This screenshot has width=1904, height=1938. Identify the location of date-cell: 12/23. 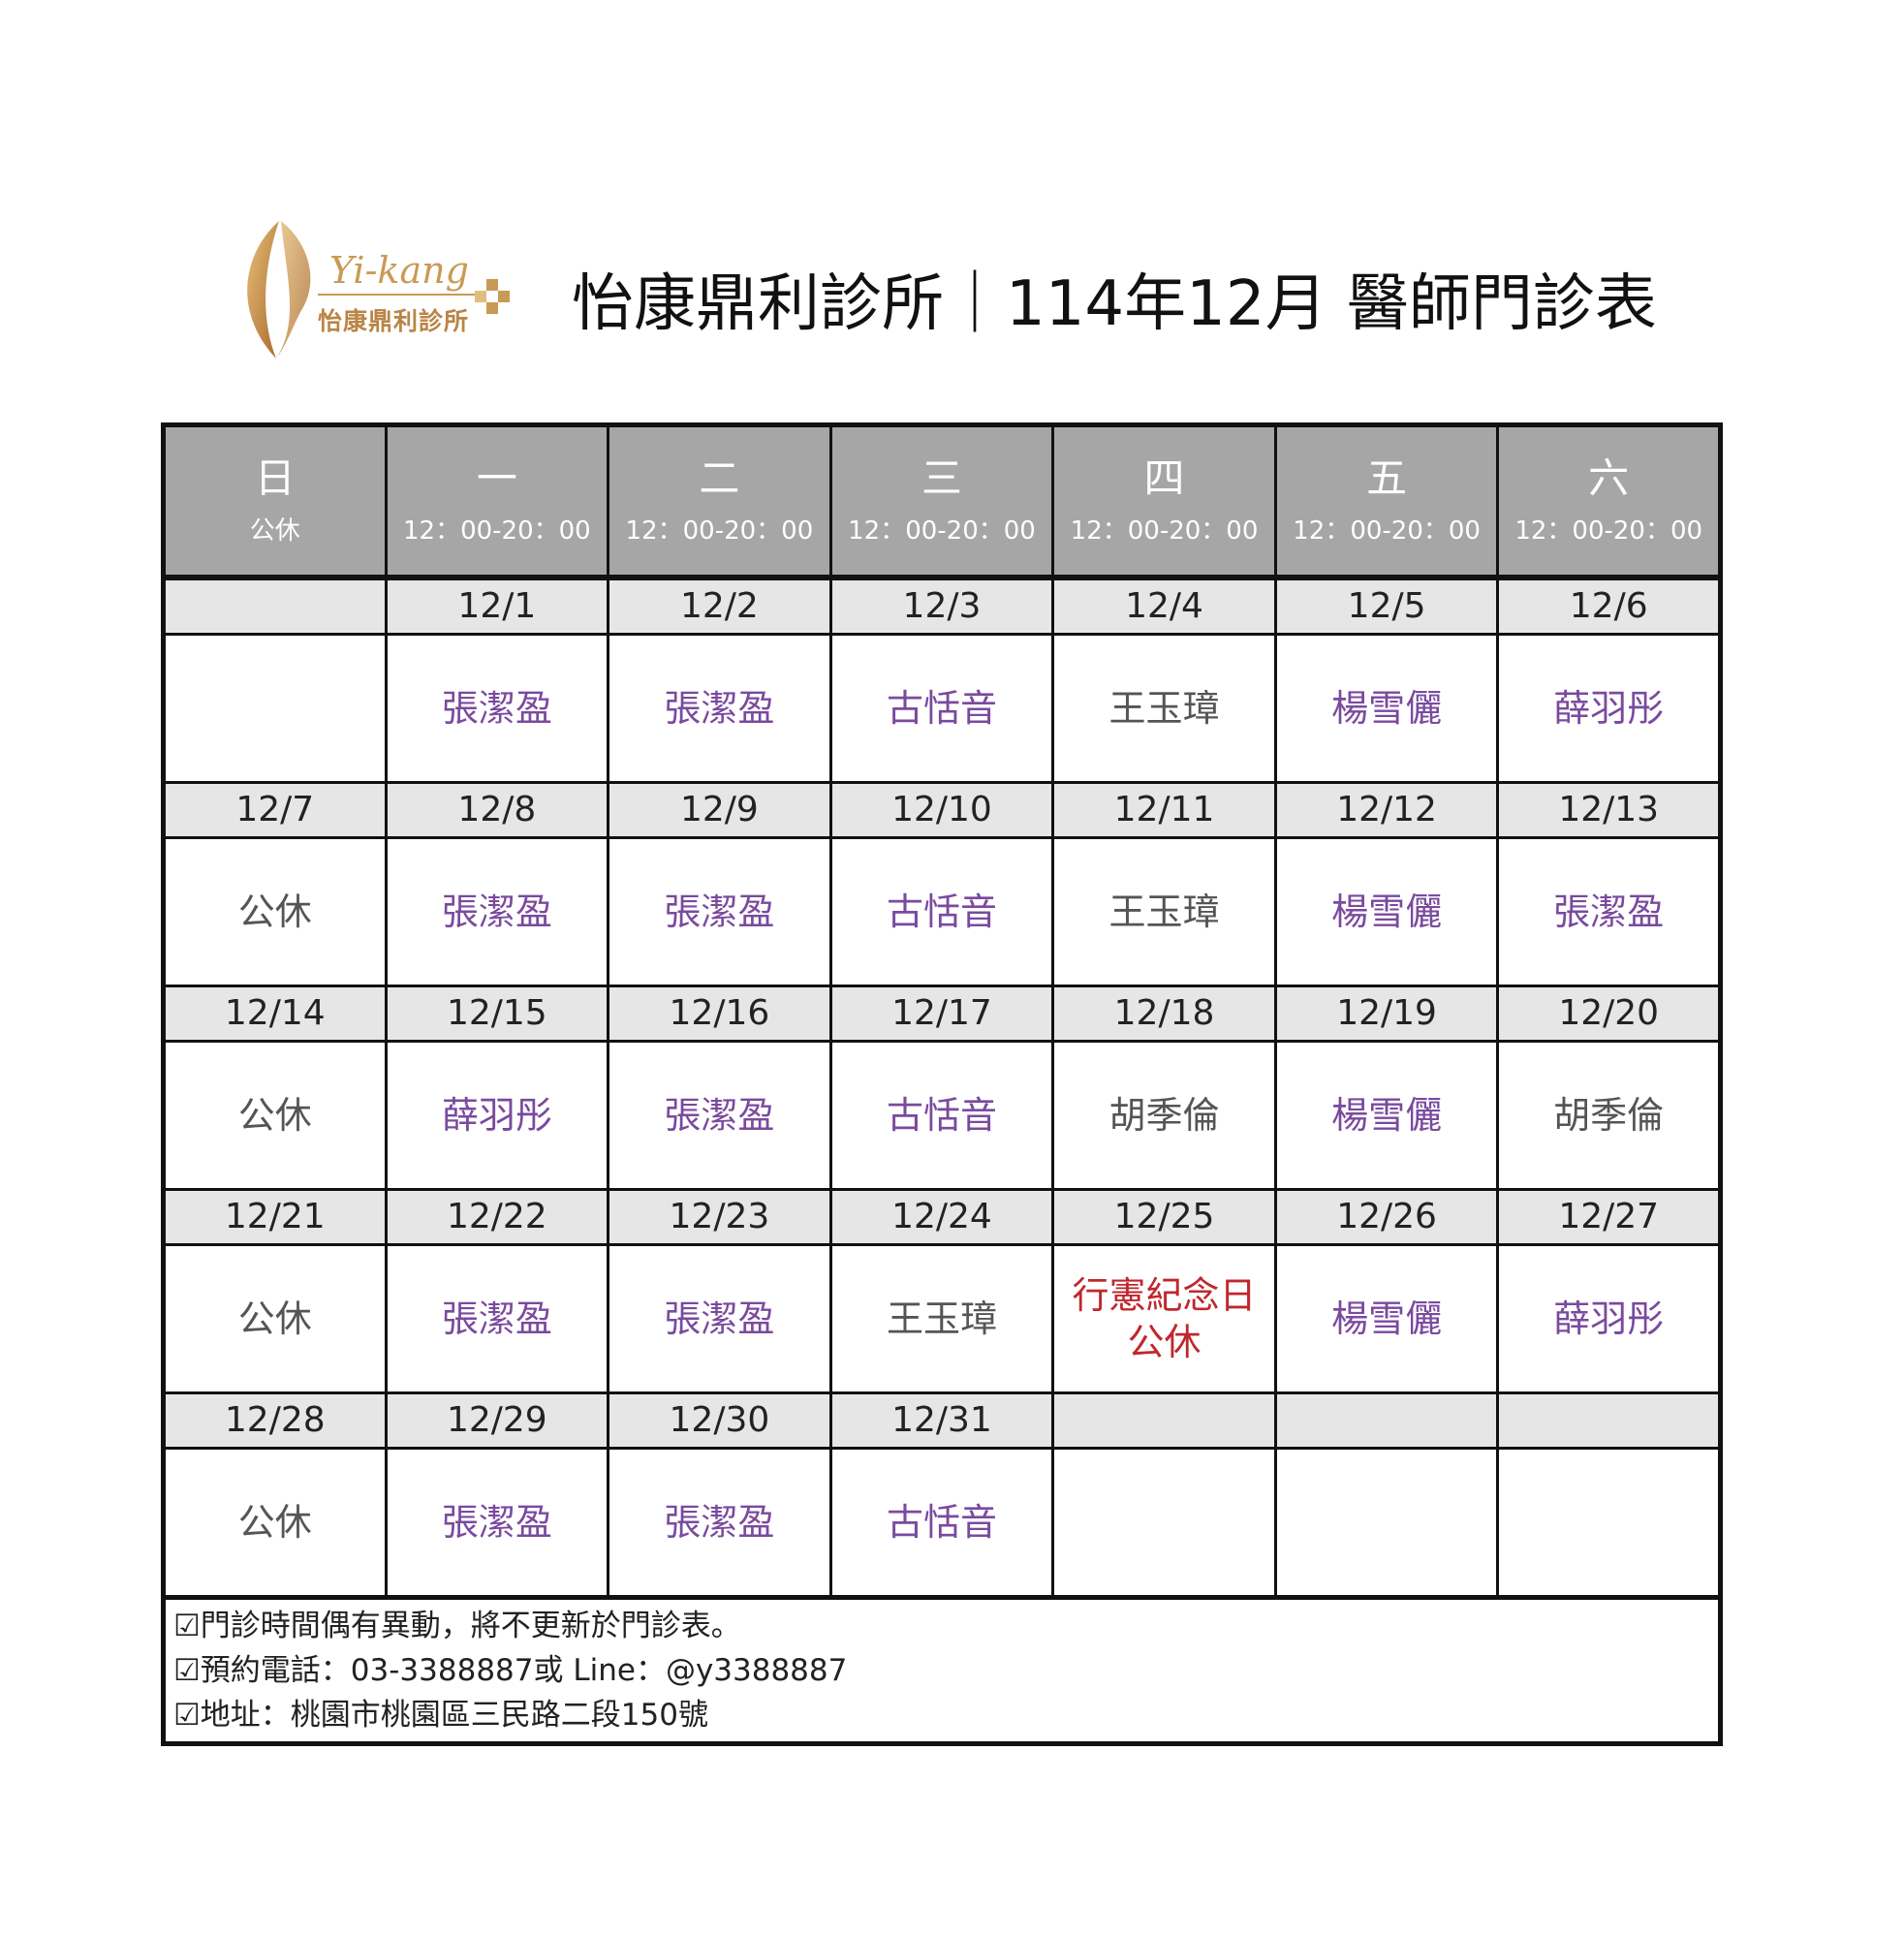
(719, 1217).